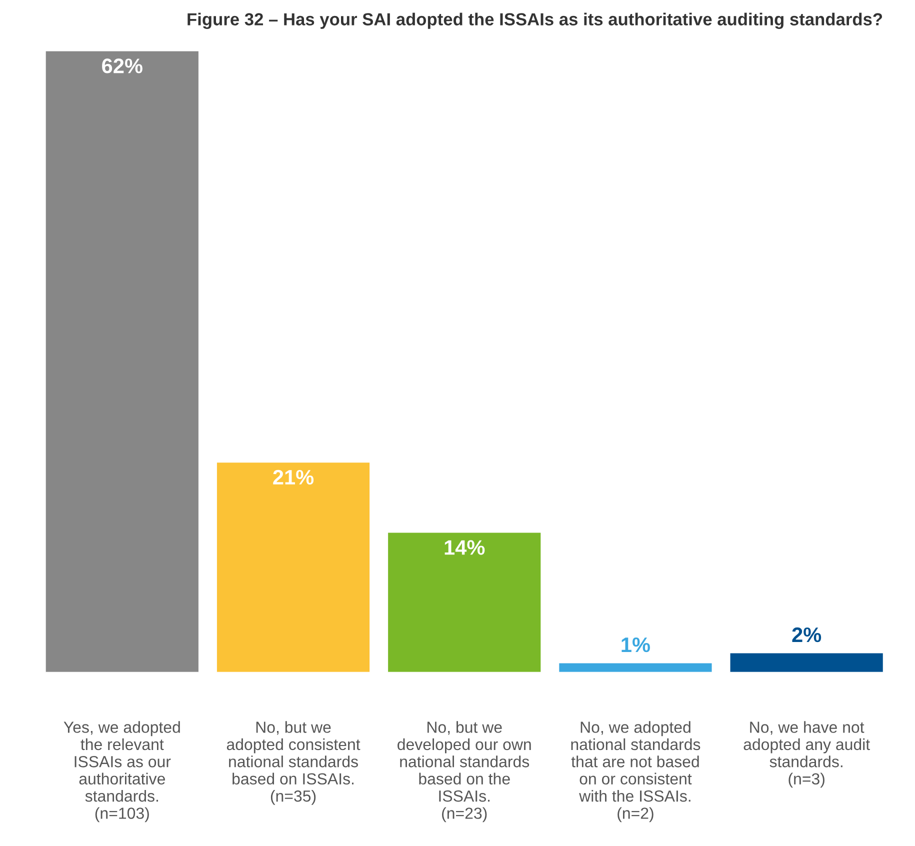 This screenshot has width=915, height=846. I want to click on data-label: 14%, so click(464, 547).